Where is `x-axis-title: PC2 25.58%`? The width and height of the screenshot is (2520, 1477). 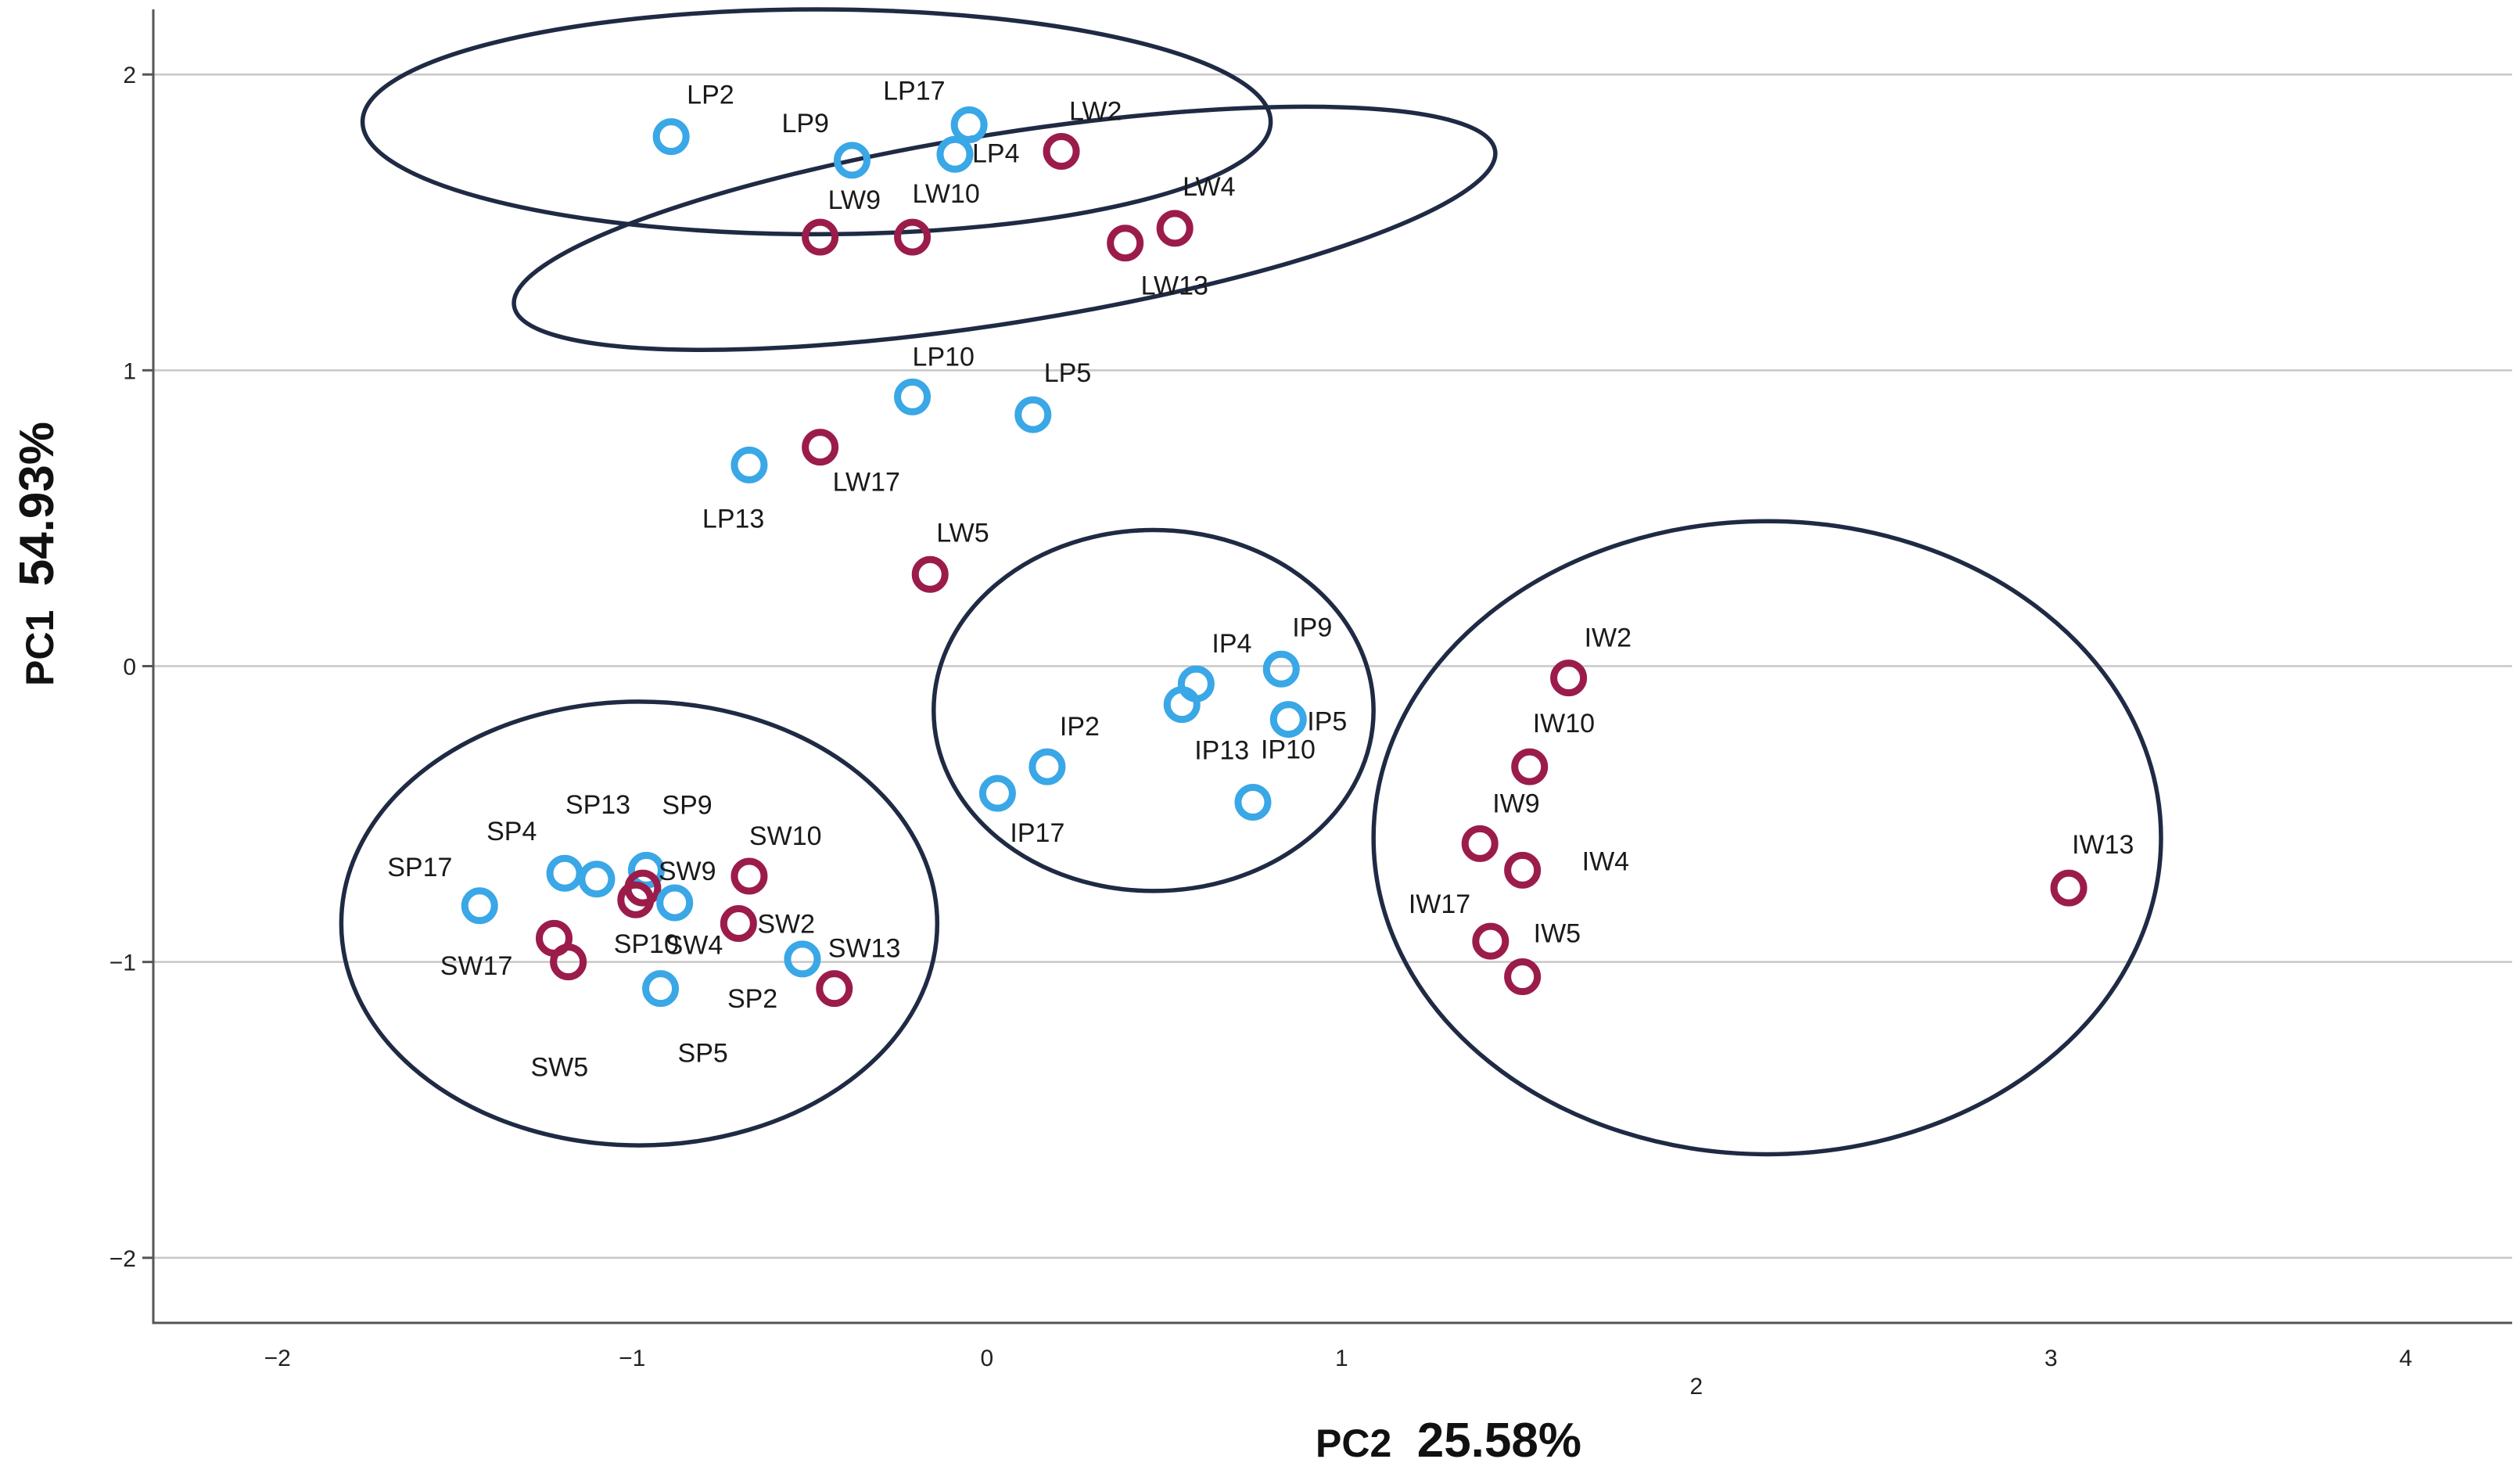
x-axis-title: PC2 25.58% is located at coordinates (1448, 1441).